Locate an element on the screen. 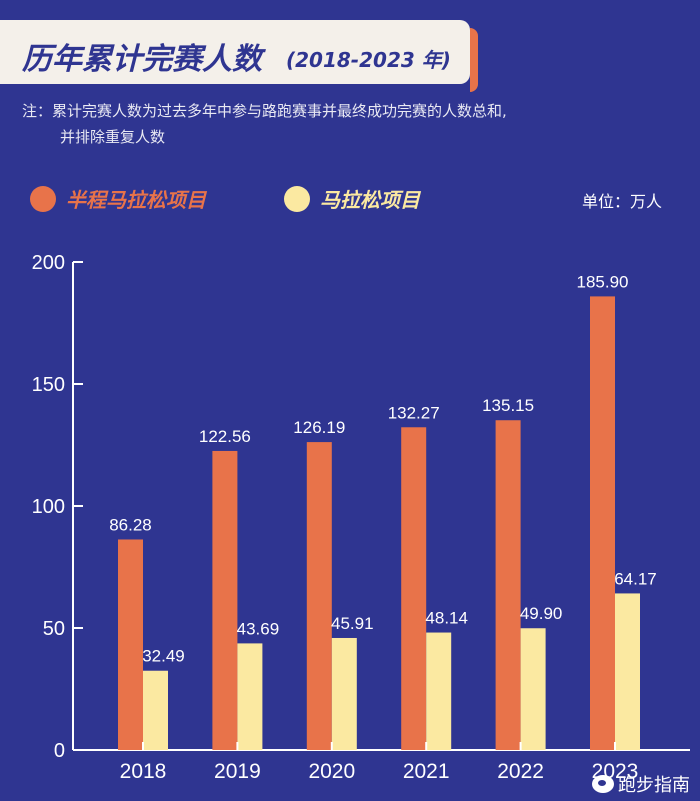 The width and height of the screenshot is (700, 801). legend-swatch-marathon is located at coordinates (297, 198).